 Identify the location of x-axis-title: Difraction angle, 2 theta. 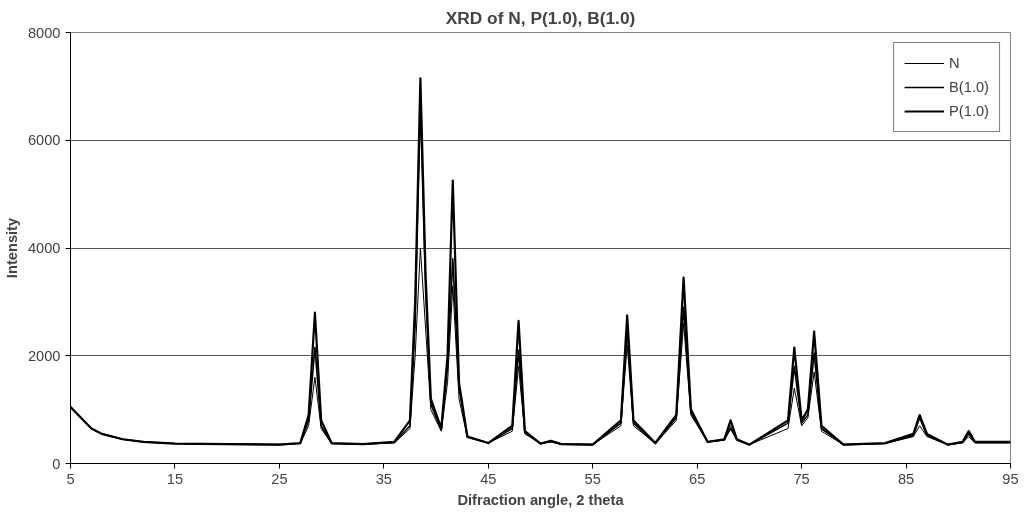
(541, 499).